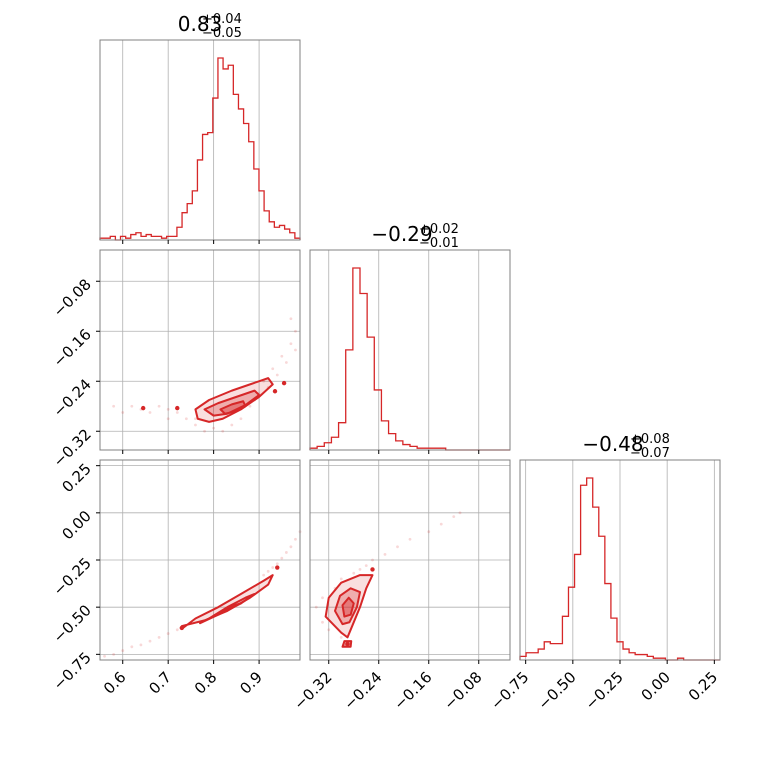 The image size is (760, 760). What do you see at coordinates (222, 33) in the screenshot?
I see `title-param-0-minus: −0.05` at bounding box center [222, 33].